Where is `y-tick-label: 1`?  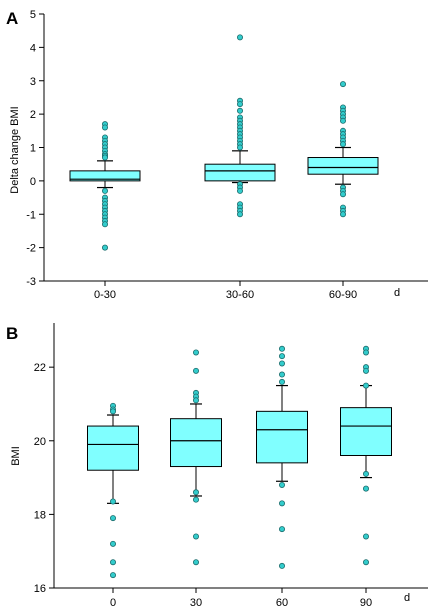
y-tick-label: 1 is located at coordinates (33, 149).